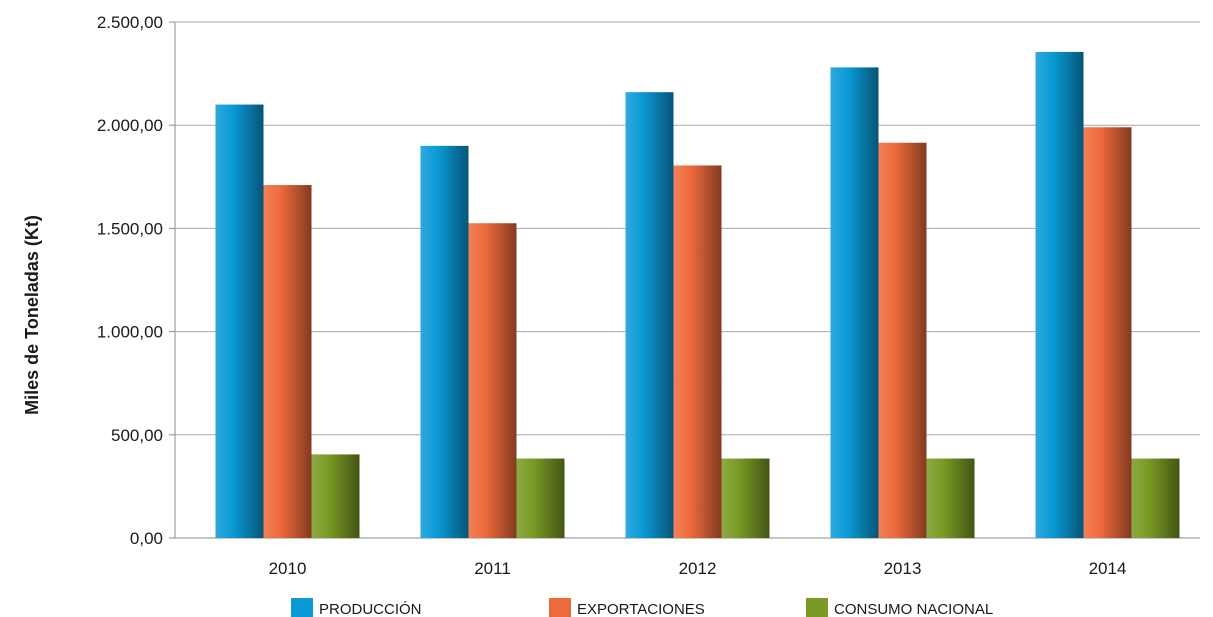 Image resolution: width=1213 pixels, height=617 pixels. What do you see at coordinates (540, 498) in the screenshot?
I see `bar-consumo-nacional-2011` at bounding box center [540, 498].